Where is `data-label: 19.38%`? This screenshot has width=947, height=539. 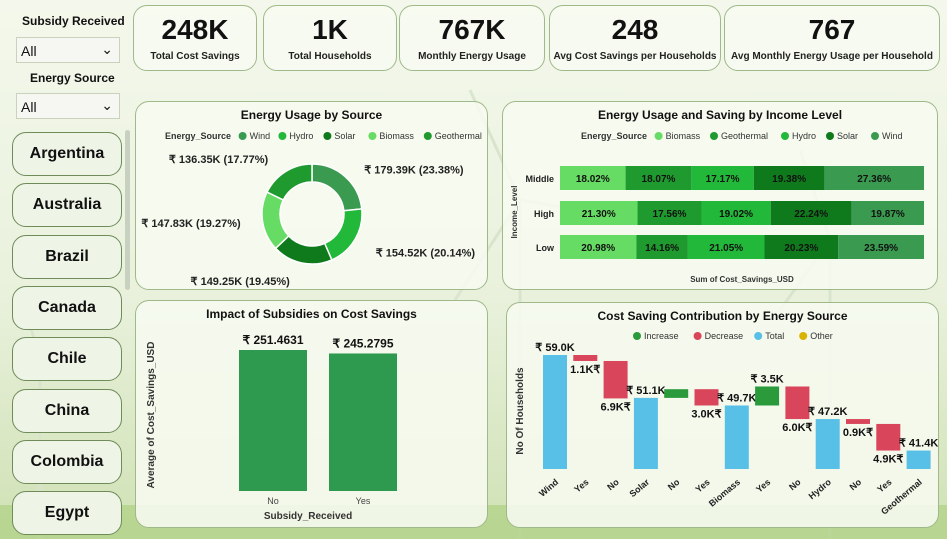
data-label: 19.38% is located at coordinates (789, 179).